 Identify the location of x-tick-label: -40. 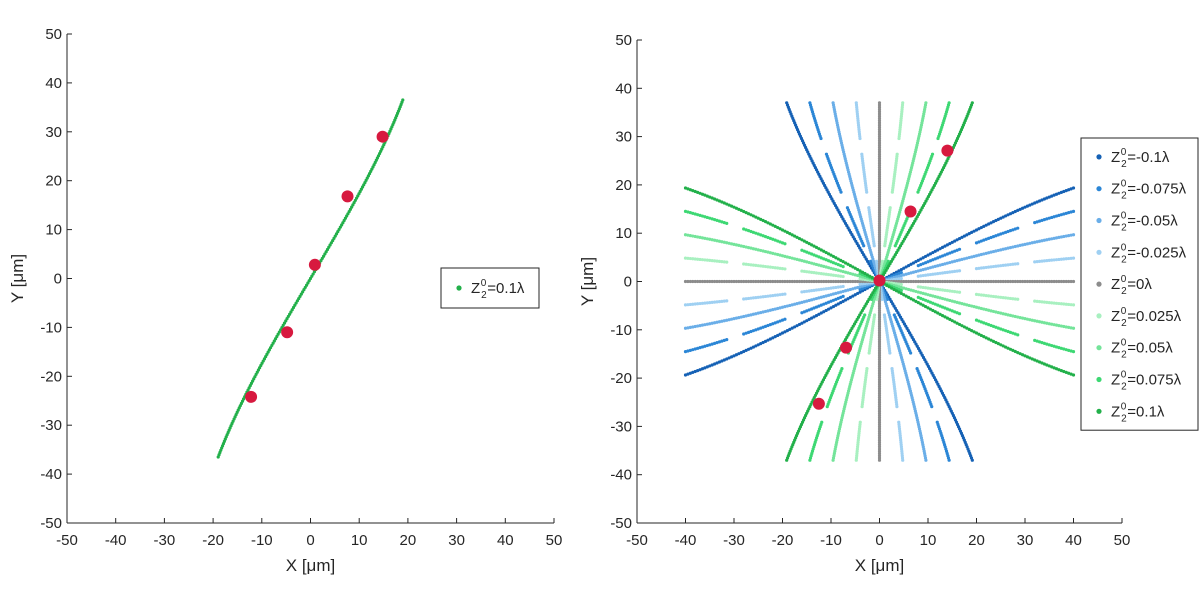
(116, 540).